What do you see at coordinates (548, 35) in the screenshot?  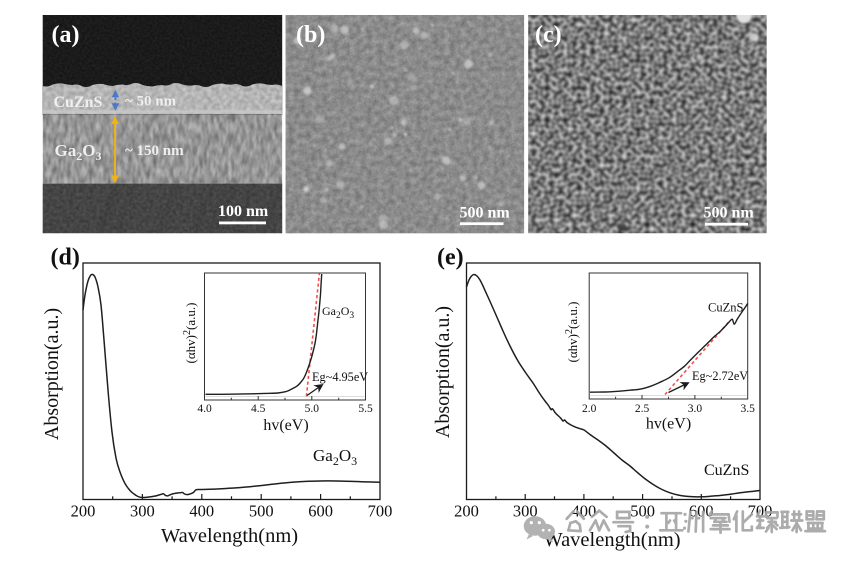 I see `svg-text: (c)` at bounding box center [548, 35].